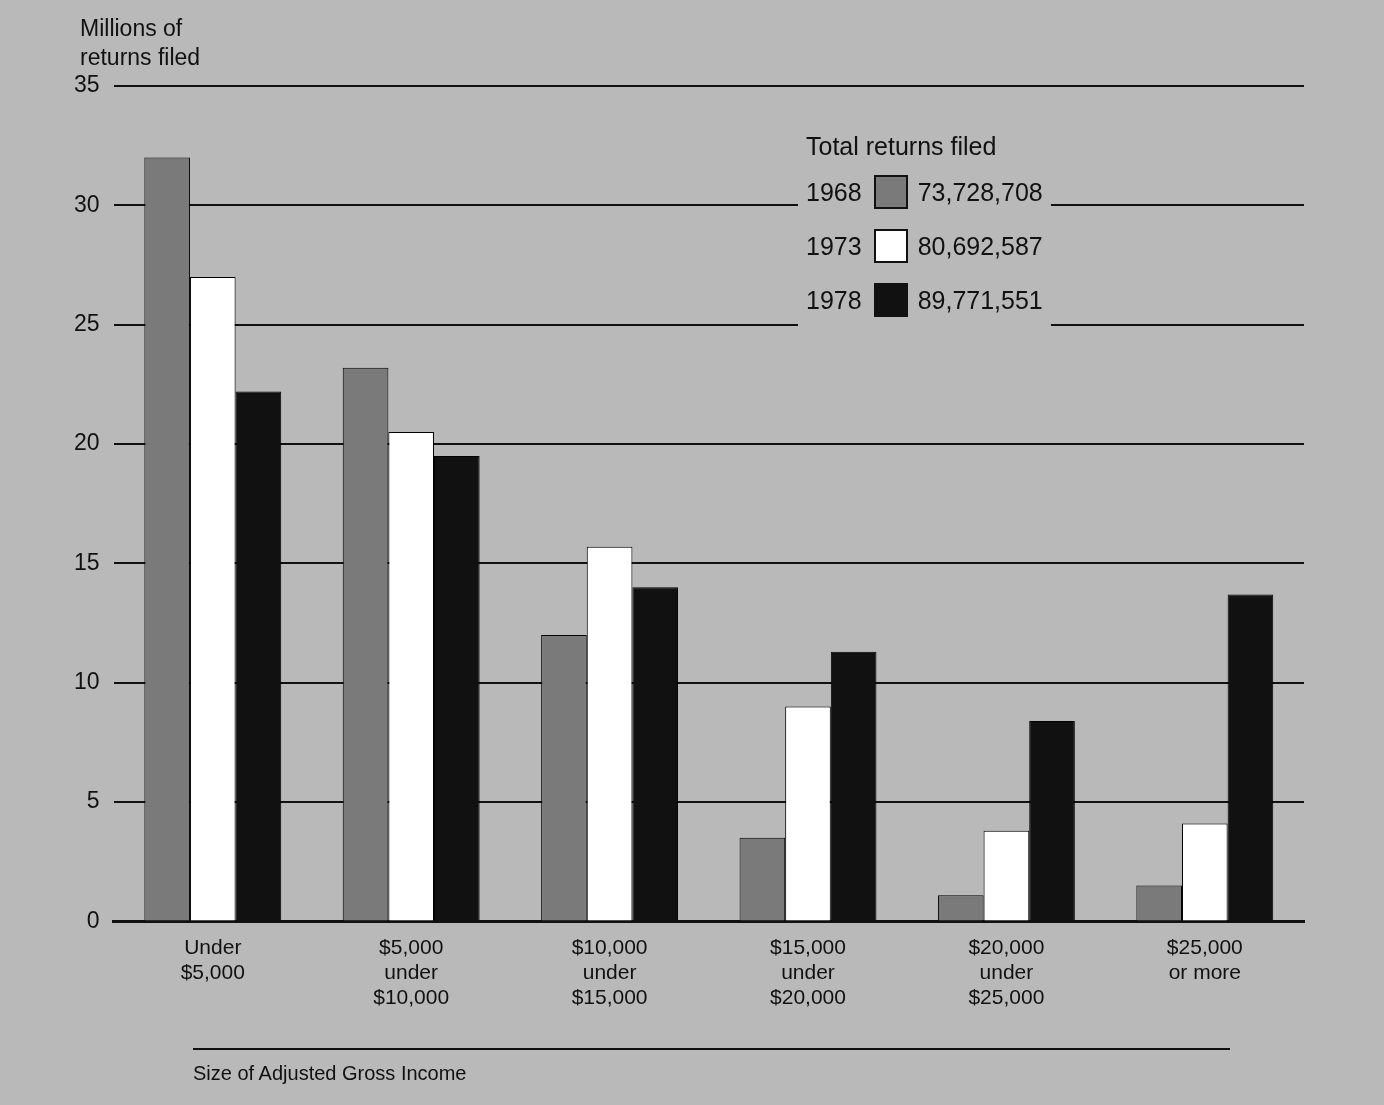 This screenshot has width=1384, height=1105. What do you see at coordinates (93, 919) in the screenshot?
I see `y-tick-label: 0` at bounding box center [93, 919].